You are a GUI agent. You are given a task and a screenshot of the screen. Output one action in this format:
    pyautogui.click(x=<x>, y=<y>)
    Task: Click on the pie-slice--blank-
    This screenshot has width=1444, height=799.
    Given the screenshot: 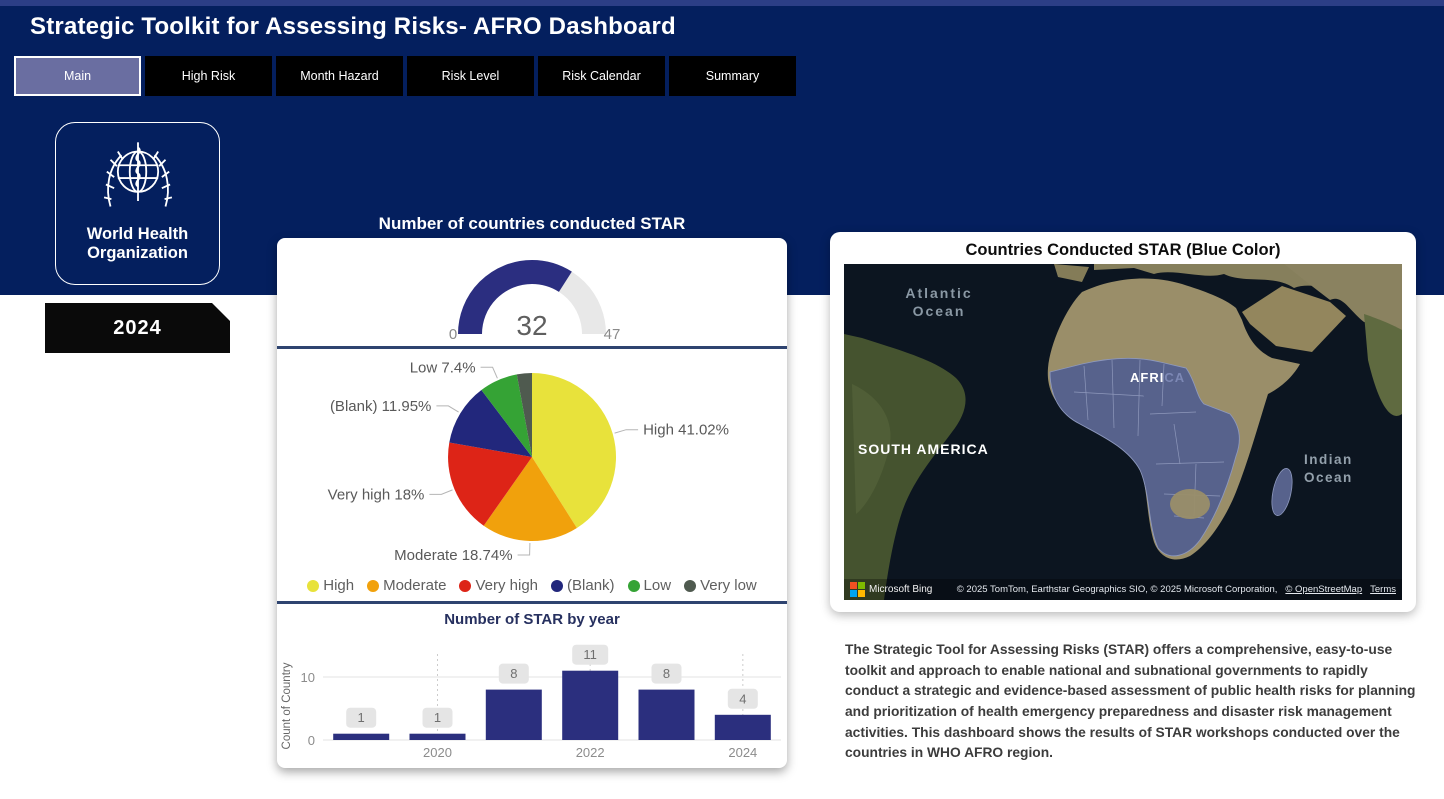 What is the action you would take?
    pyautogui.click(x=490, y=423)
    